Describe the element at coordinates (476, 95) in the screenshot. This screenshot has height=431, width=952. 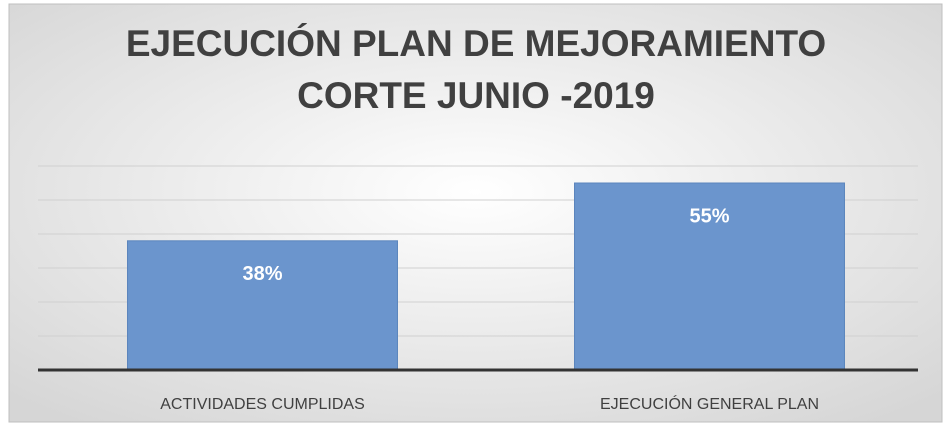
I see `chart-title: CORTE JUNIO -2019` at that location.